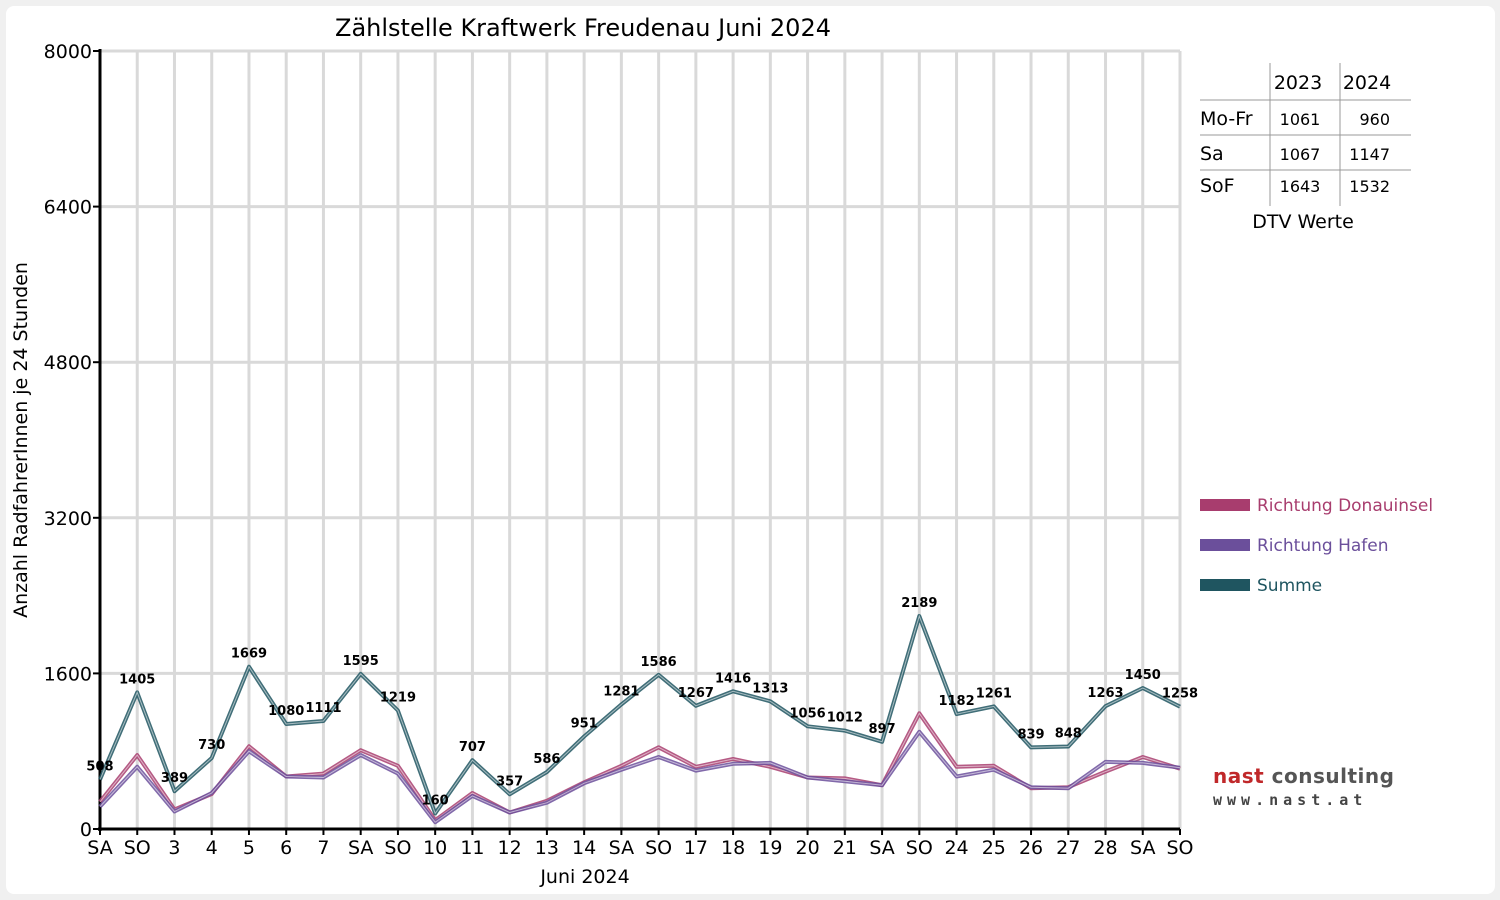 This screenshot has width=1500, height=900. Describe the element at coordinates (733, 848) in the screenshot. I see `x-tick-label: 18` at that location.